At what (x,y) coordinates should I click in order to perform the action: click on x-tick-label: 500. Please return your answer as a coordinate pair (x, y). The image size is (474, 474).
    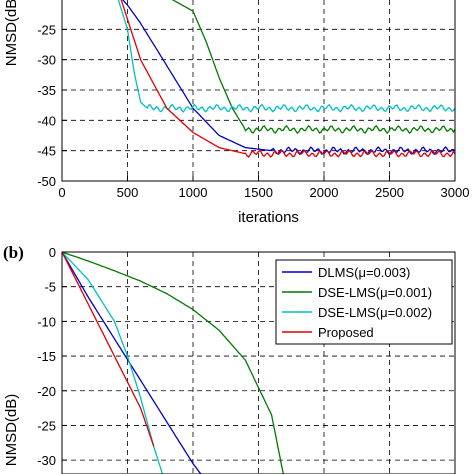
    Looking at the image, I should click on (128, 192).